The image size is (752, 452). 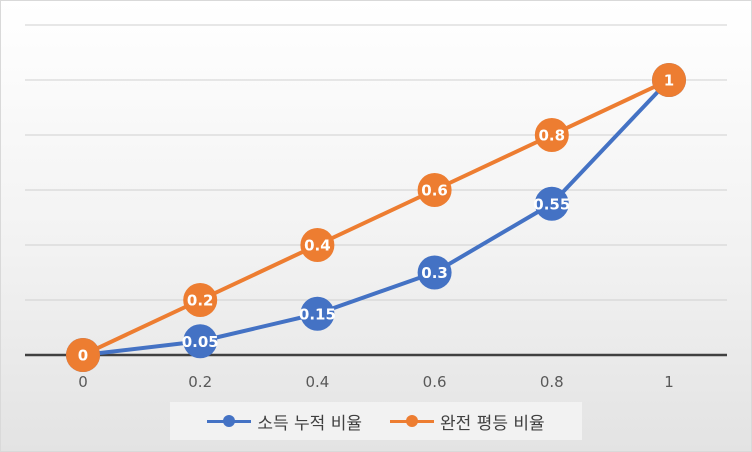 What do you see at coordinates (200, 382) in the screenshot?
I see `x-tick-label: 0.2` at bounding box center [200, 382].